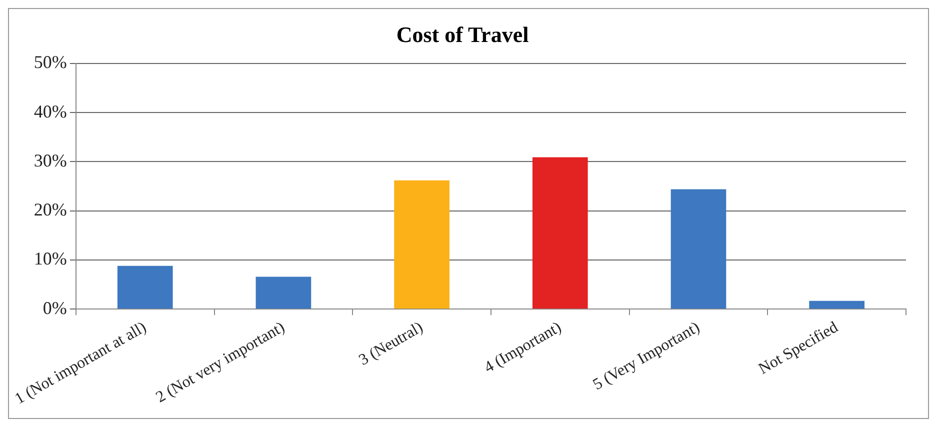  What do you see at coordinates (50, 160) in the screenshot?
I see `y-tick-label: 30%` at bounding box center [50, 160].